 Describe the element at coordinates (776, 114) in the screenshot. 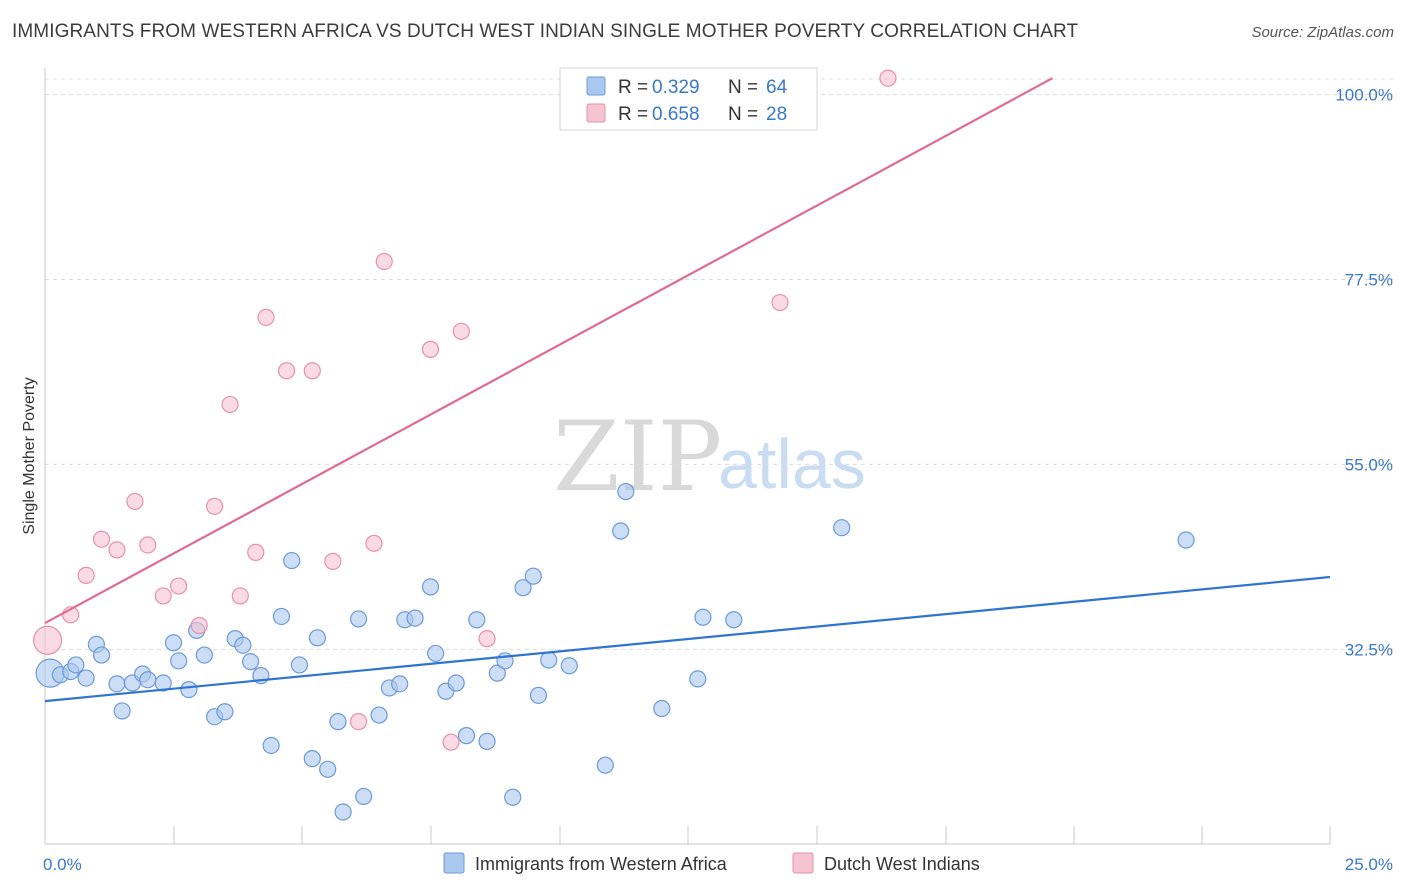

I see `legend-n-value-pink: 28` at that location.